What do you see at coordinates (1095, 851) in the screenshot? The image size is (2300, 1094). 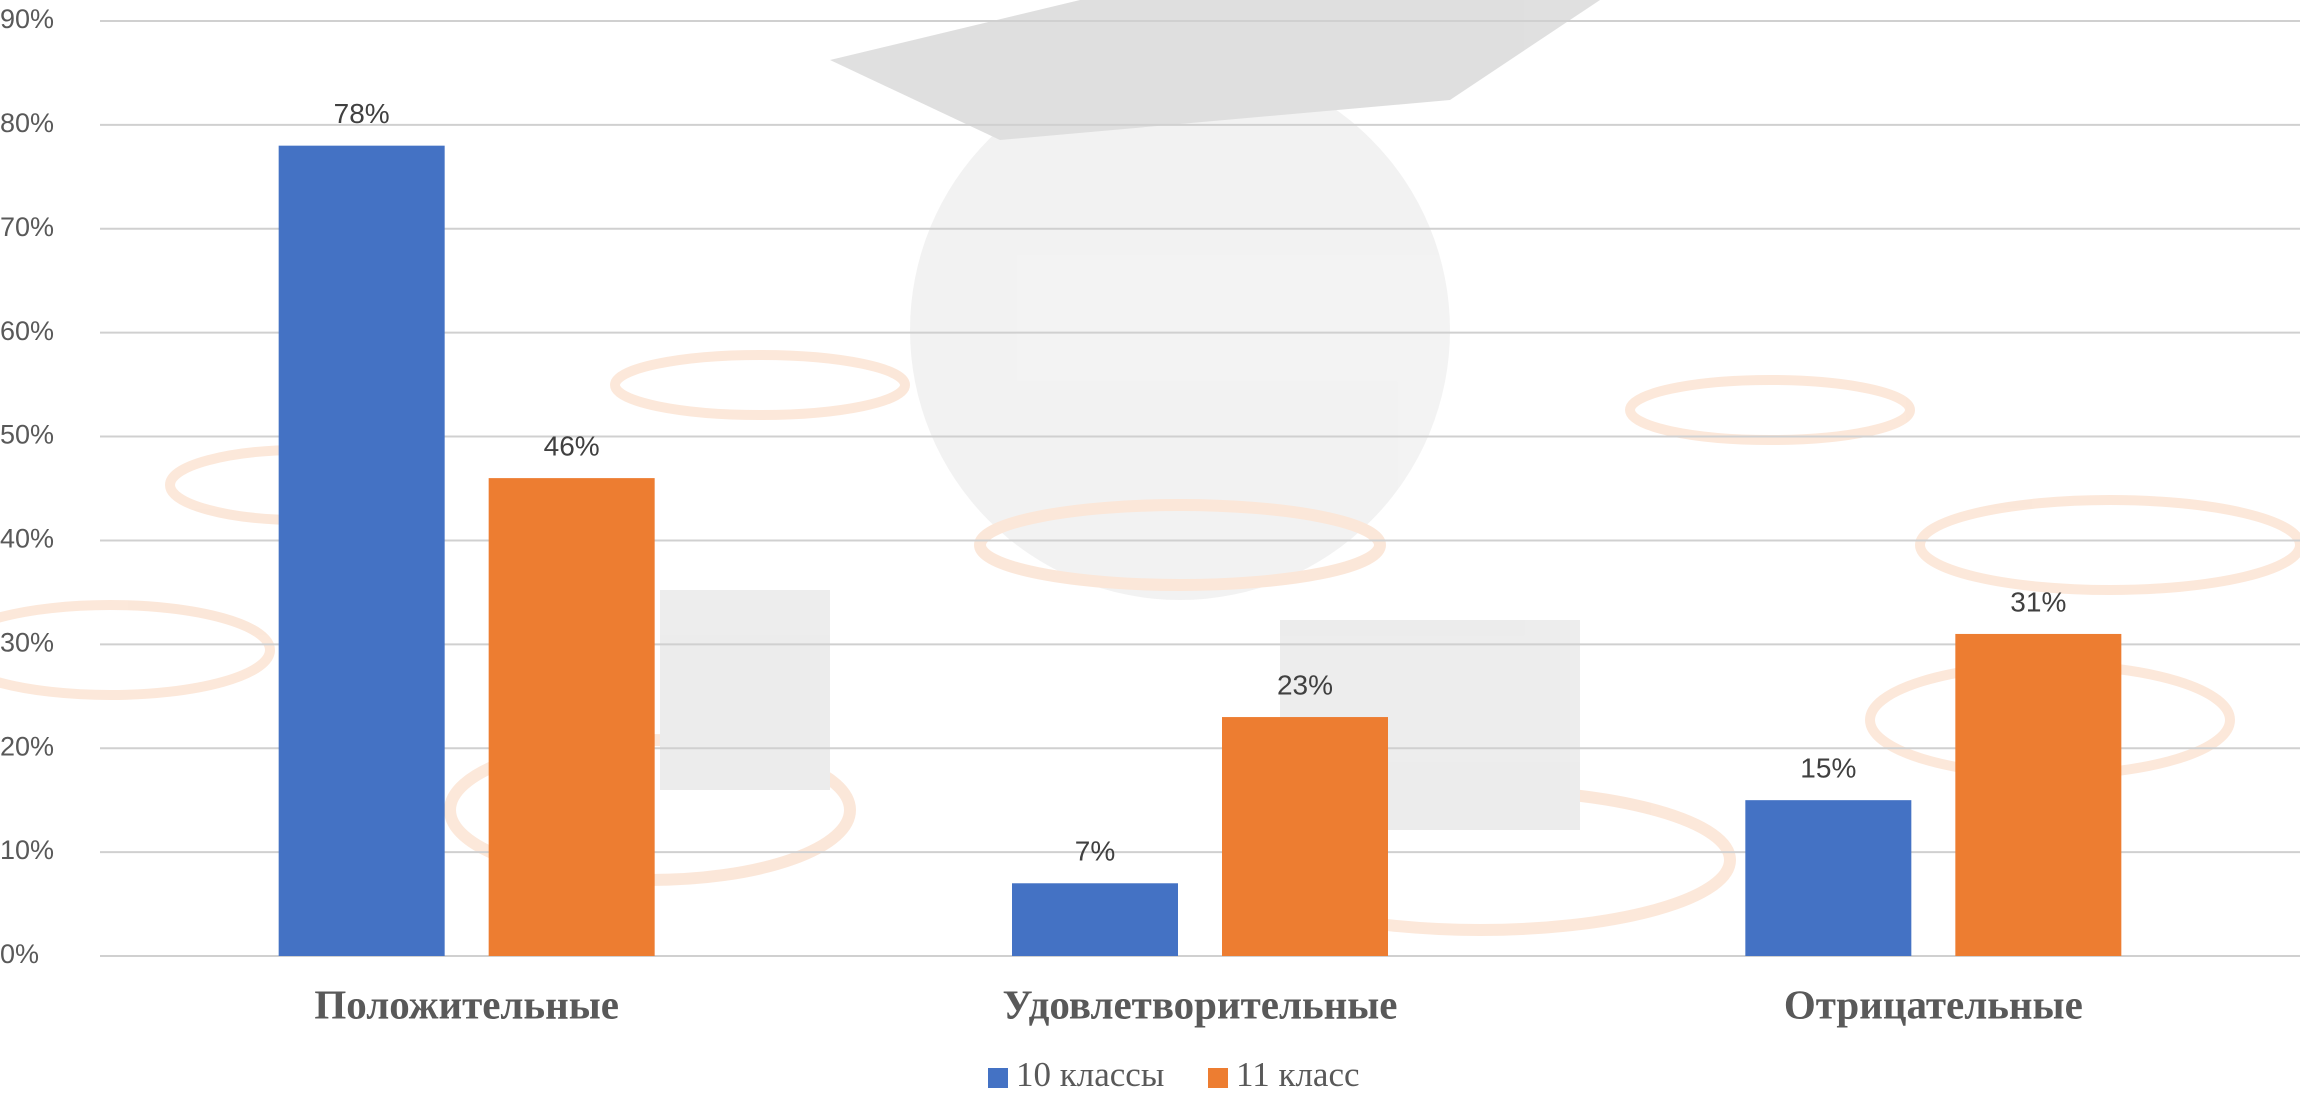 I see `data-label: 7%` at bounding box center [1095, 851].